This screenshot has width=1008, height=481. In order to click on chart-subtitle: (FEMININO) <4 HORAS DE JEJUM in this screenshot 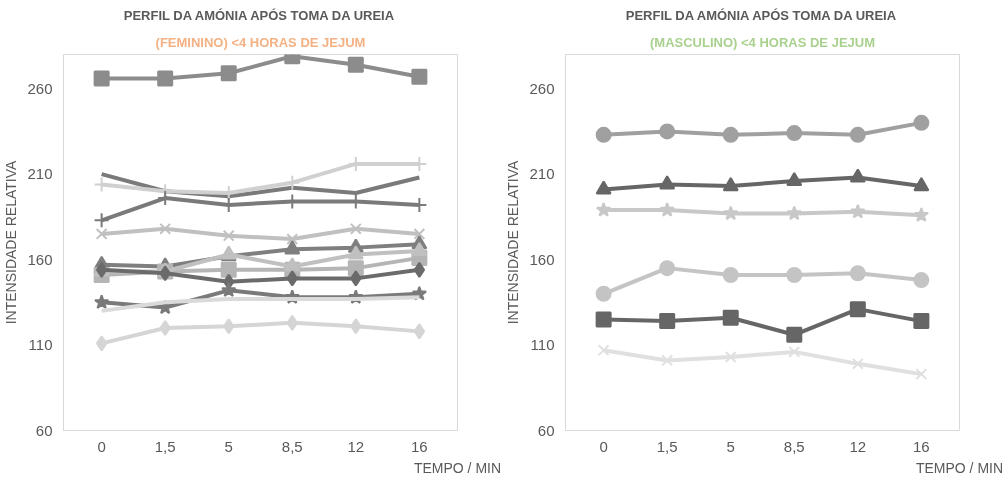, I will do `click(260, 42)`.